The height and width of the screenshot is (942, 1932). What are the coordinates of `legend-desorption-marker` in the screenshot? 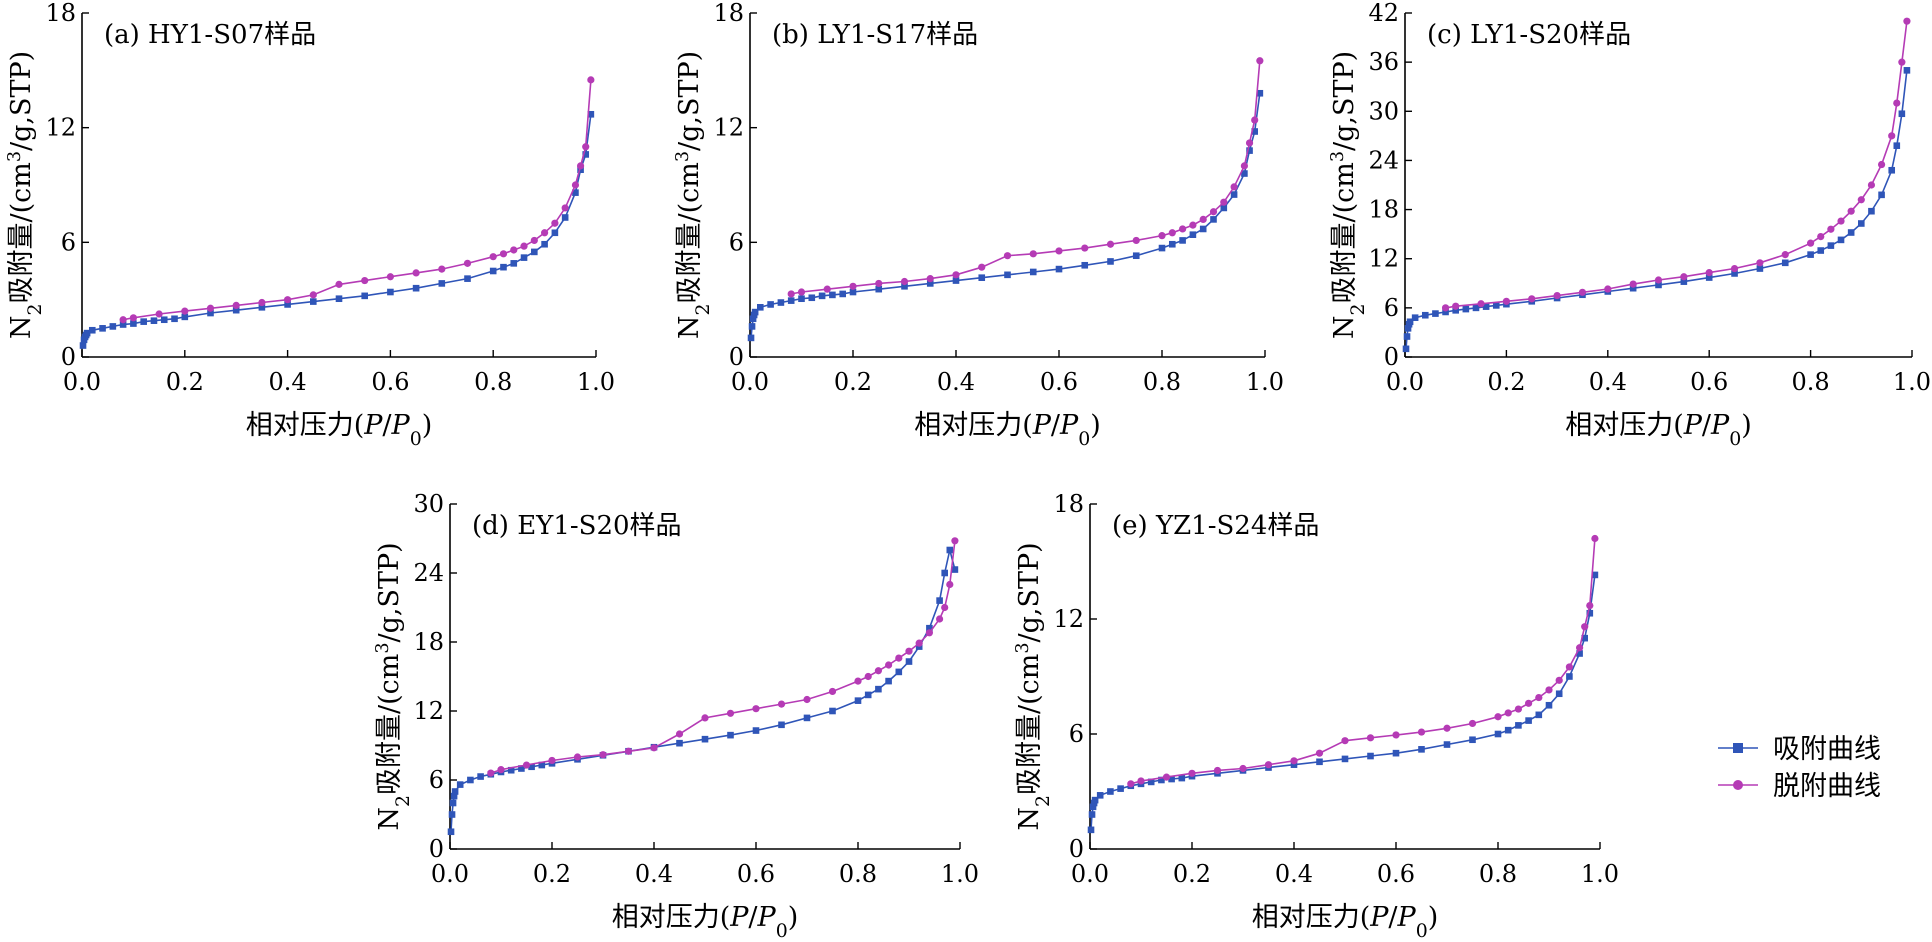 It's located at (1738, 785).